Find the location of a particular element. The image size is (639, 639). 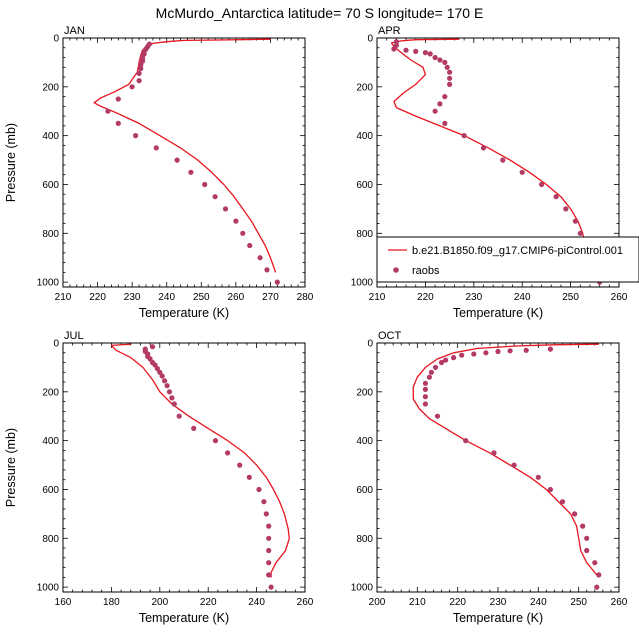

panel-label: OCT is located at coordinates (390, 336).